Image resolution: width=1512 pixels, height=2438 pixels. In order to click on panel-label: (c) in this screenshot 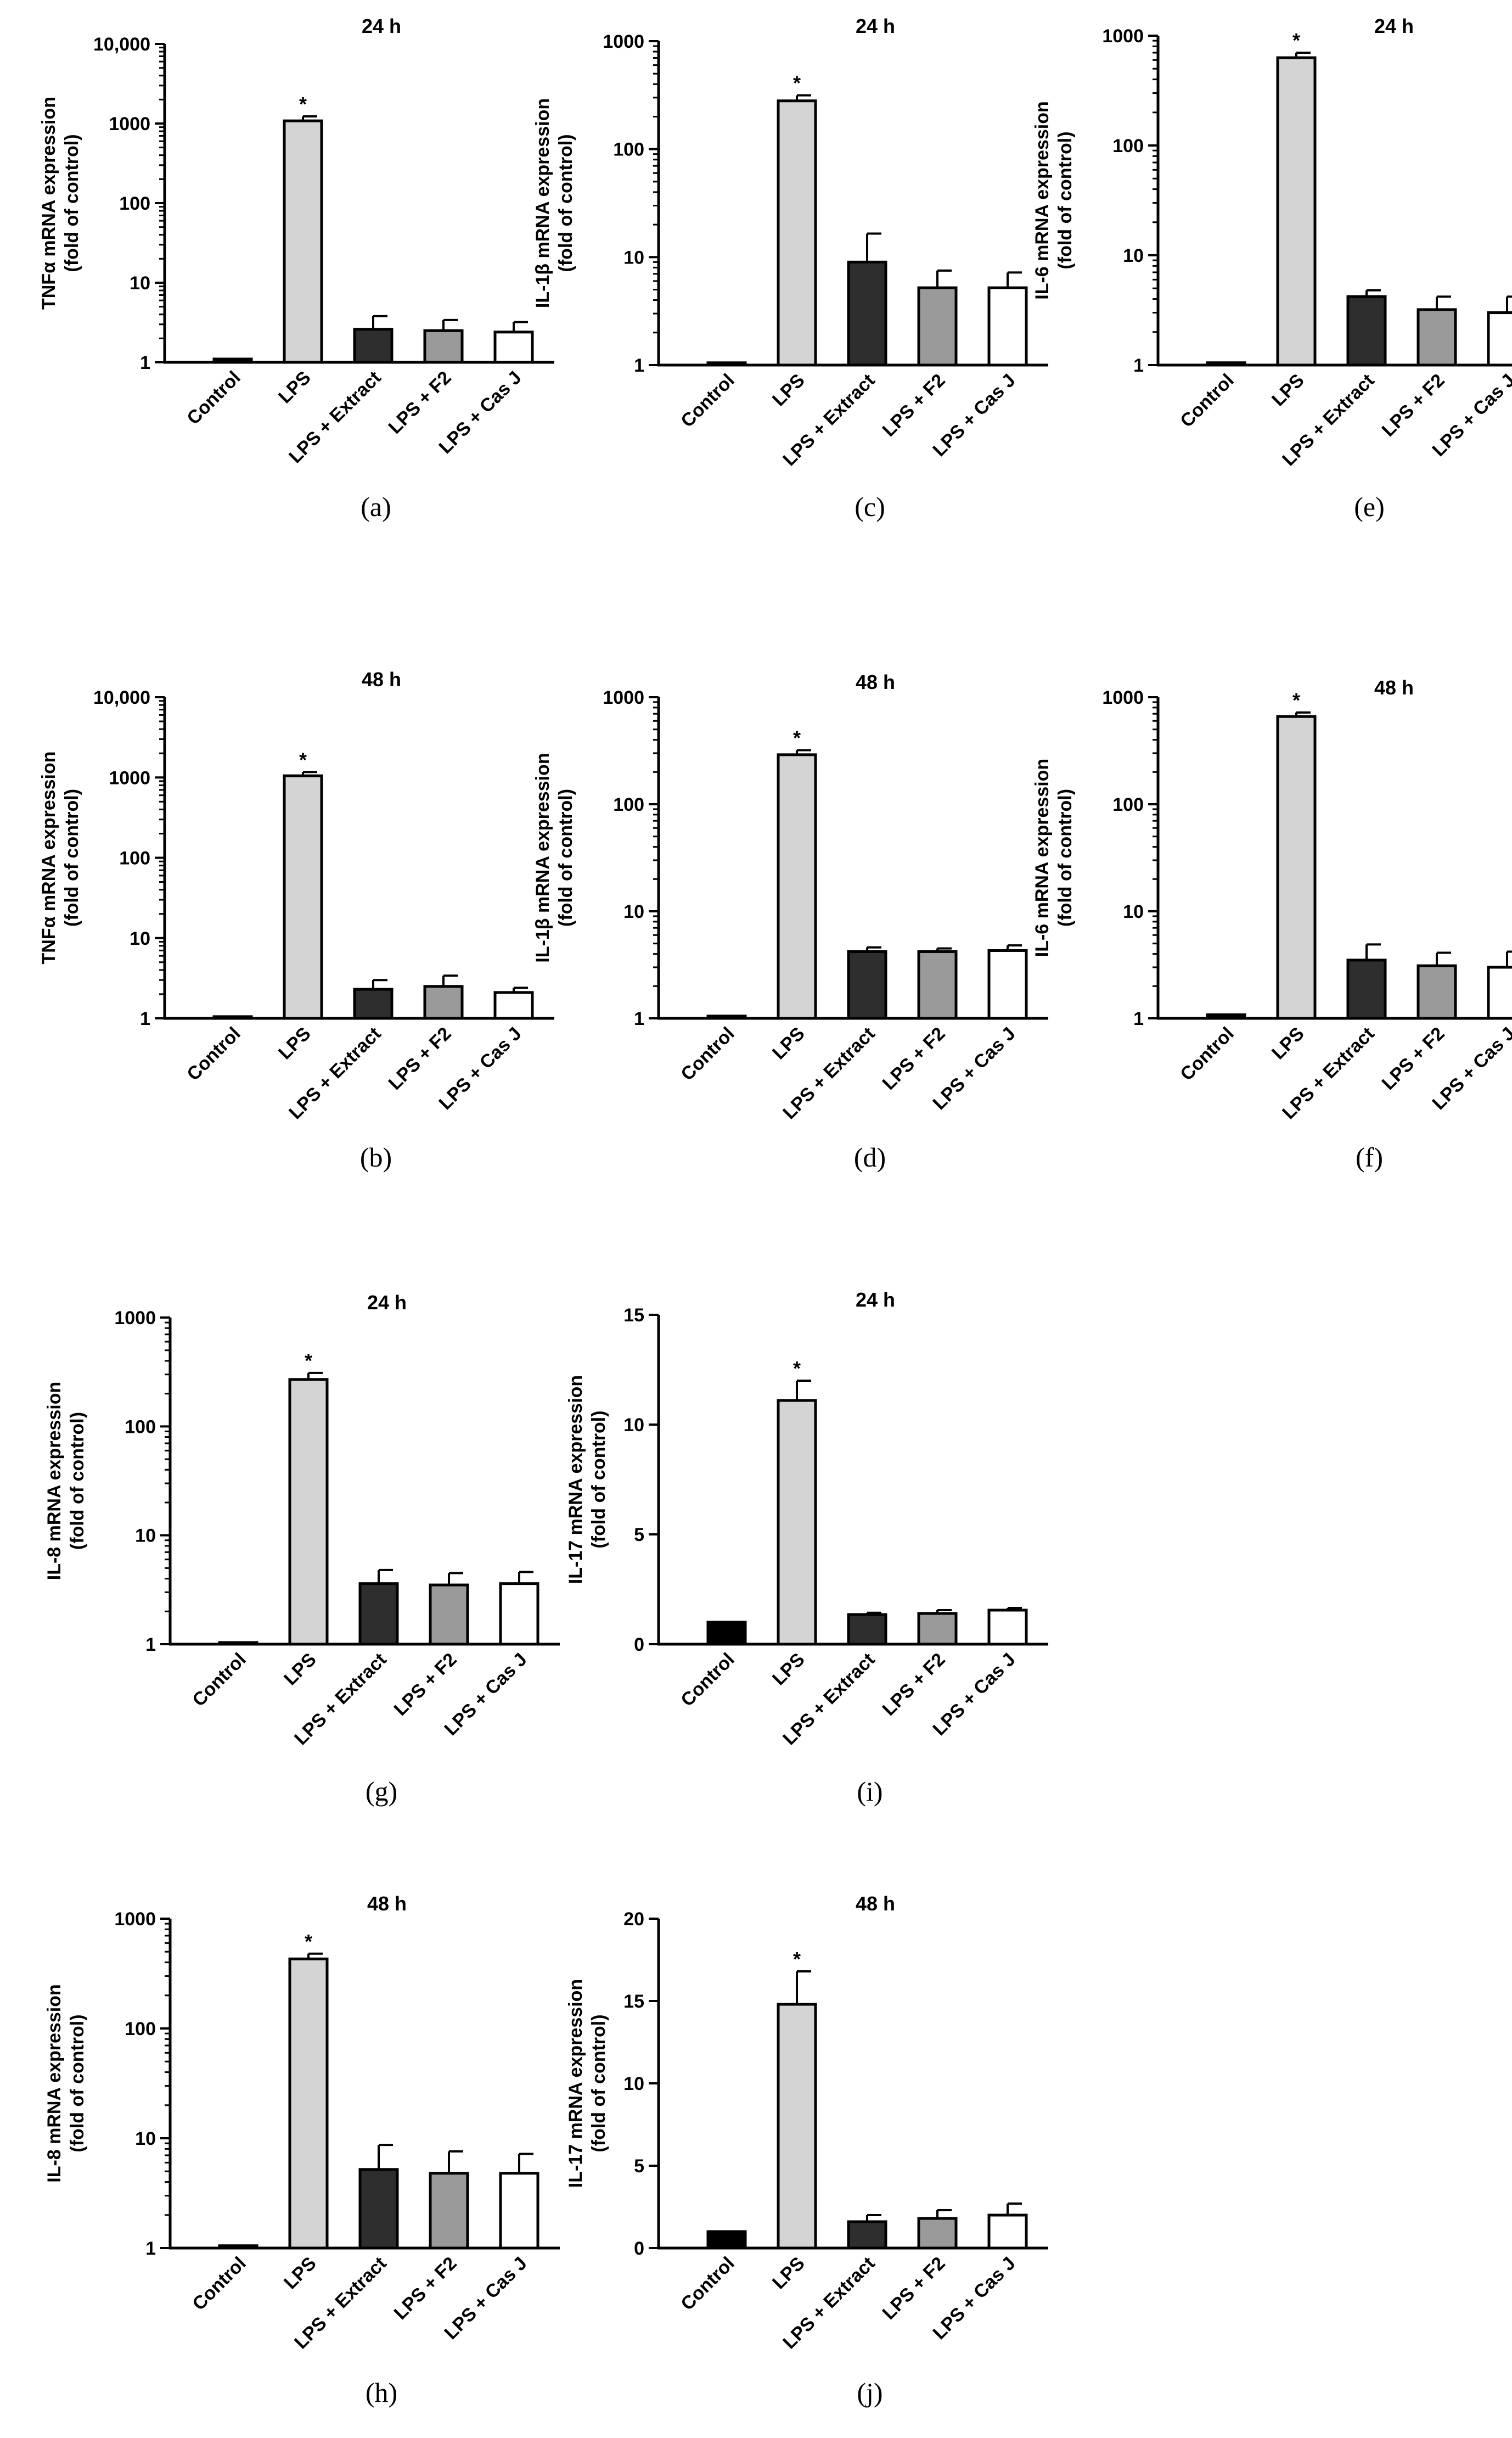, I will do `click(870, 506)`.